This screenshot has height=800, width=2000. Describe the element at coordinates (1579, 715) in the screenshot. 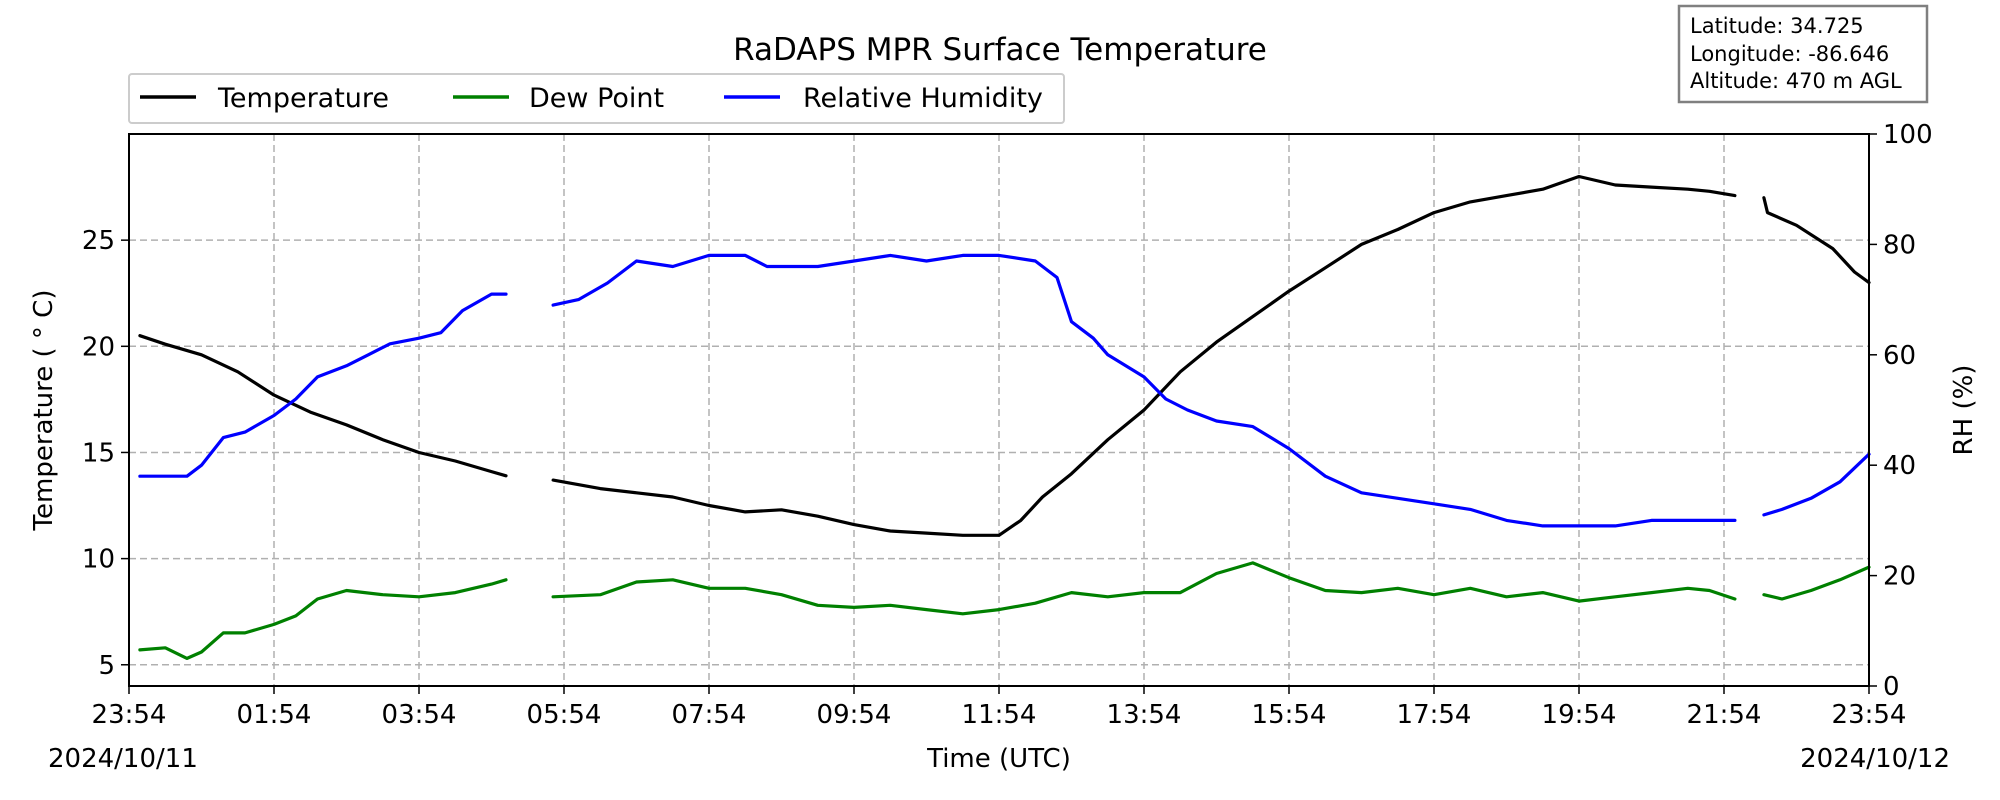

I see `x-tick-label: 19:54` at that location.